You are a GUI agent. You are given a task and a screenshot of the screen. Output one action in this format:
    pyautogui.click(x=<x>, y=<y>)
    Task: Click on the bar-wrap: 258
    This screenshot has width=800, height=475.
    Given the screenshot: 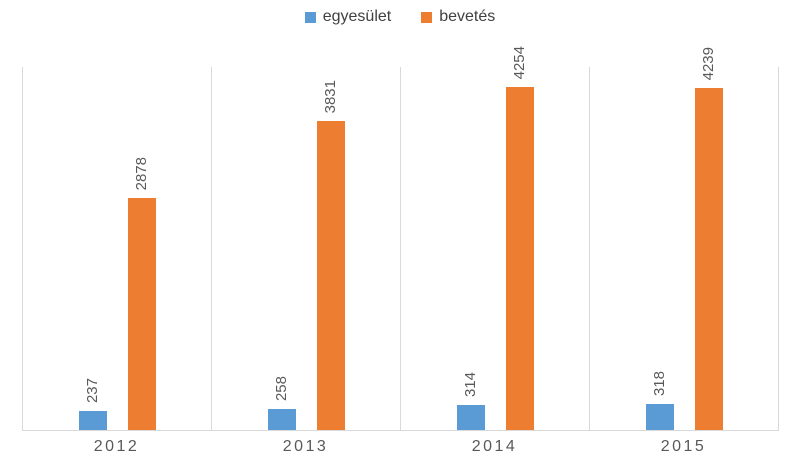 What is the action you would take?
    pyautogui.click(x=281, y=402)
    